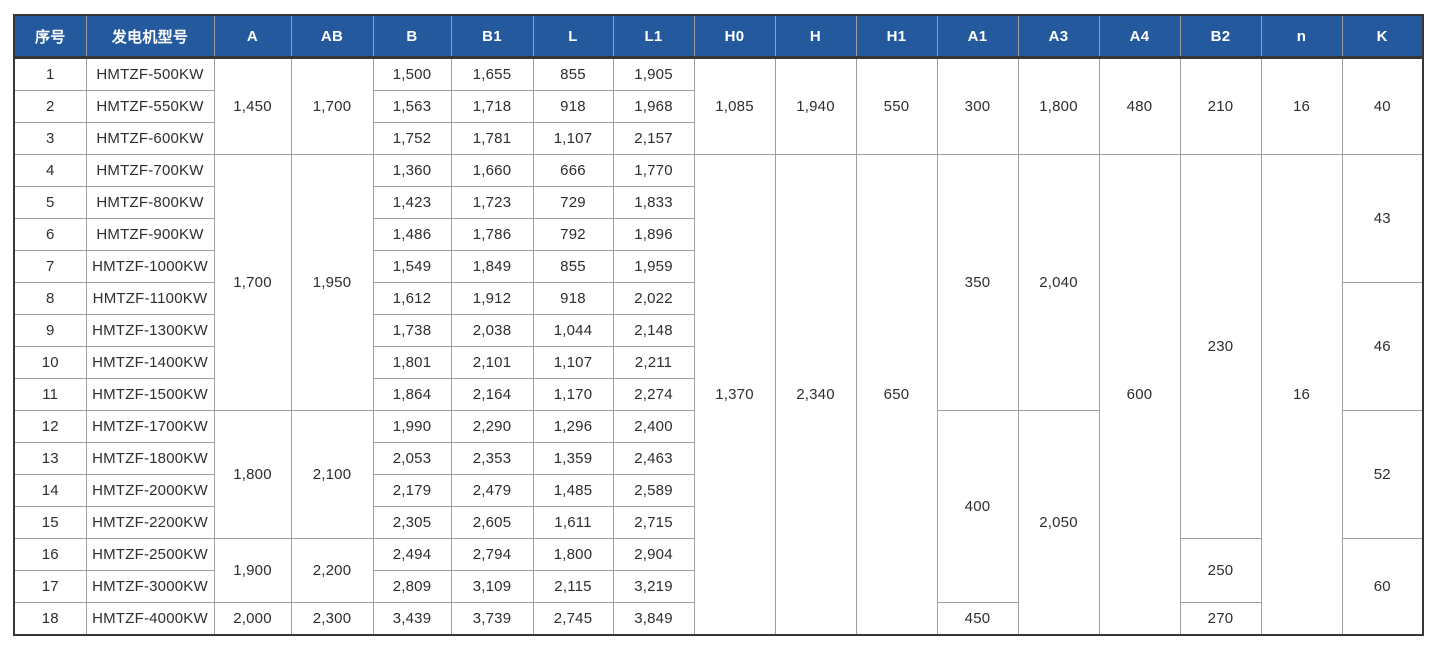 The image size is (1437, 657). I want to click on column-header-B2: B2, so click(1220, 36).